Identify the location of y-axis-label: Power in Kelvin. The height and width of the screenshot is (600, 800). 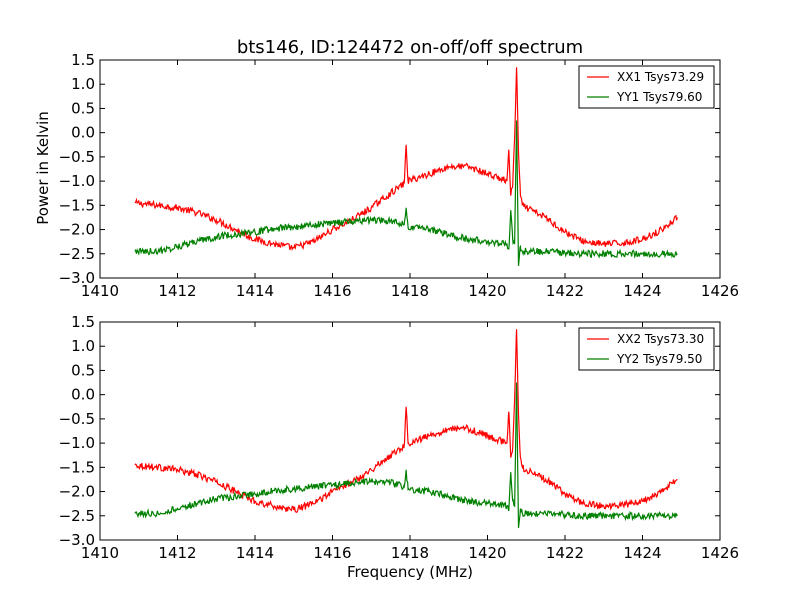
(43, 168).